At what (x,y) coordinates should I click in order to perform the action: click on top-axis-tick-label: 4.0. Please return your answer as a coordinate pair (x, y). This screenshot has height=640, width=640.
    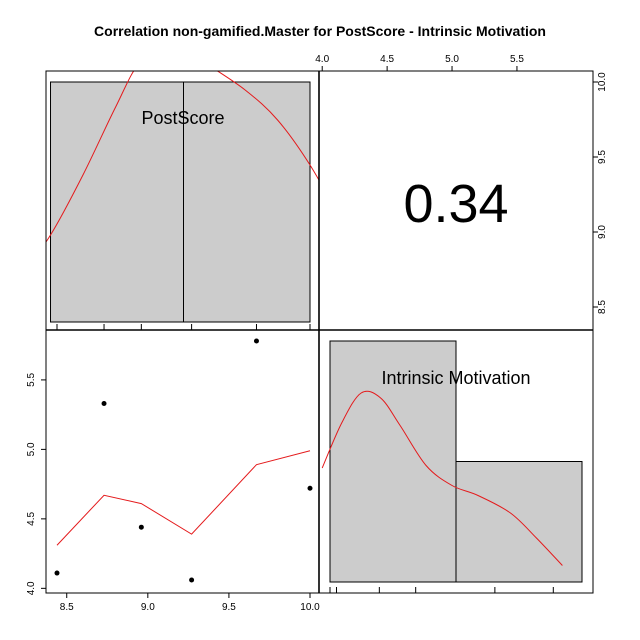
    Looking at the image, I should click on (322, 59).